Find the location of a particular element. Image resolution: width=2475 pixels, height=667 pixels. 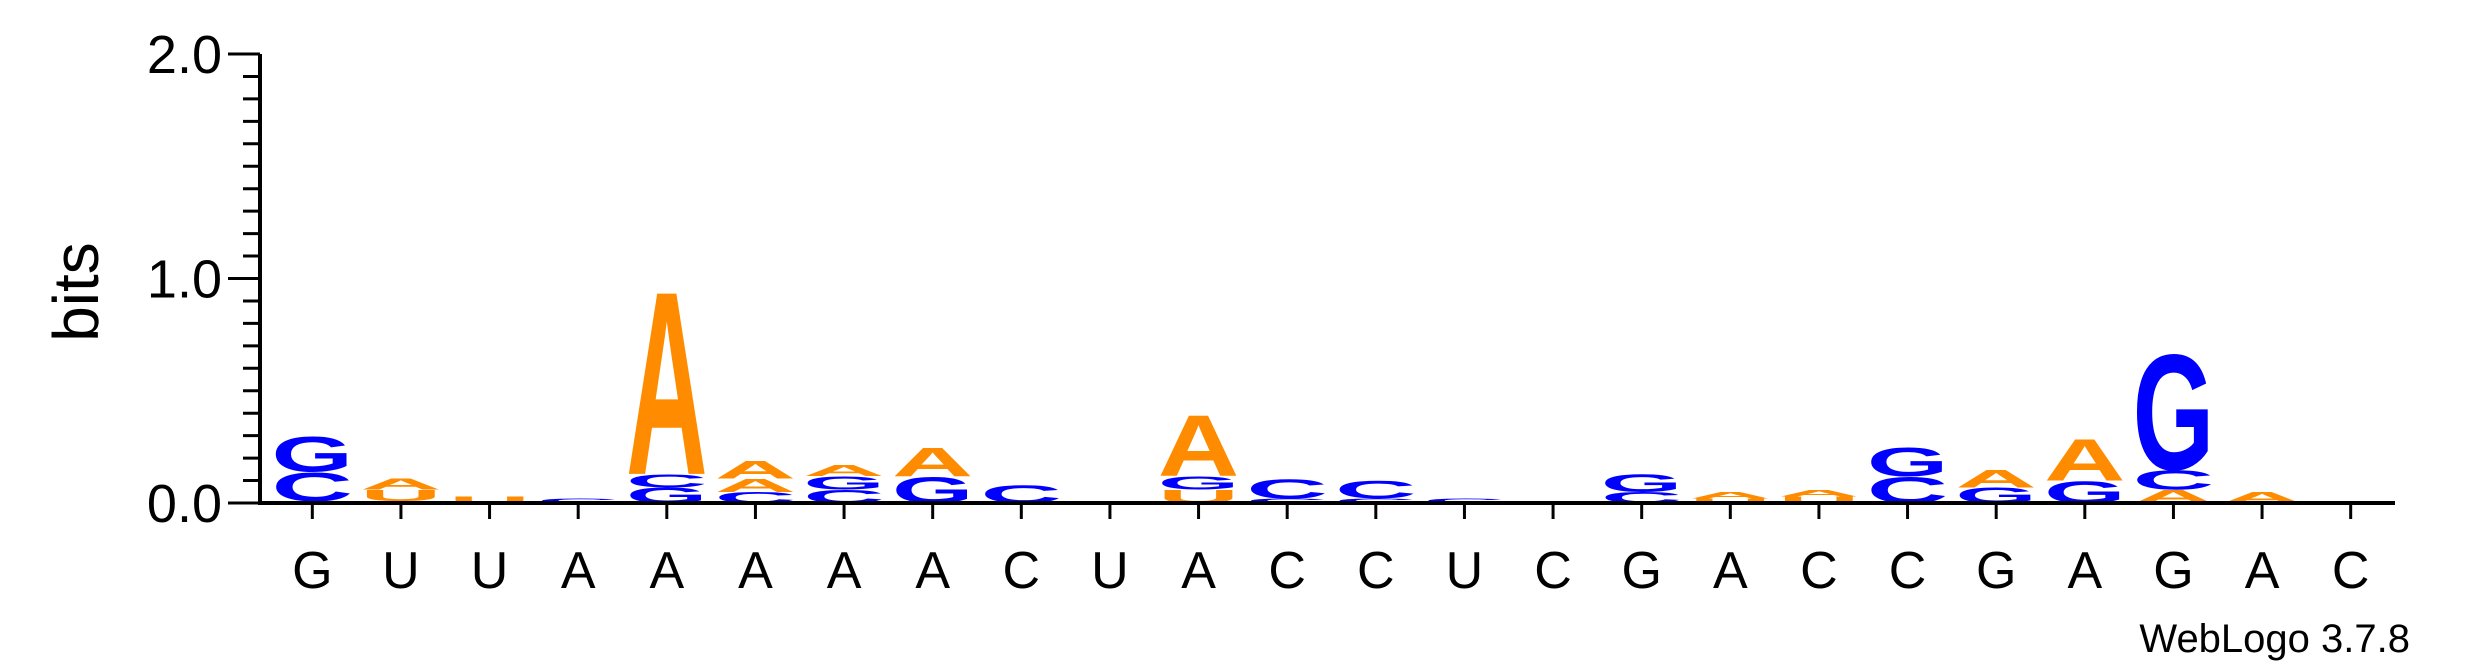

weblogo-credit: WebLogo 3.7.8 is located at coordinates (2274, 639).